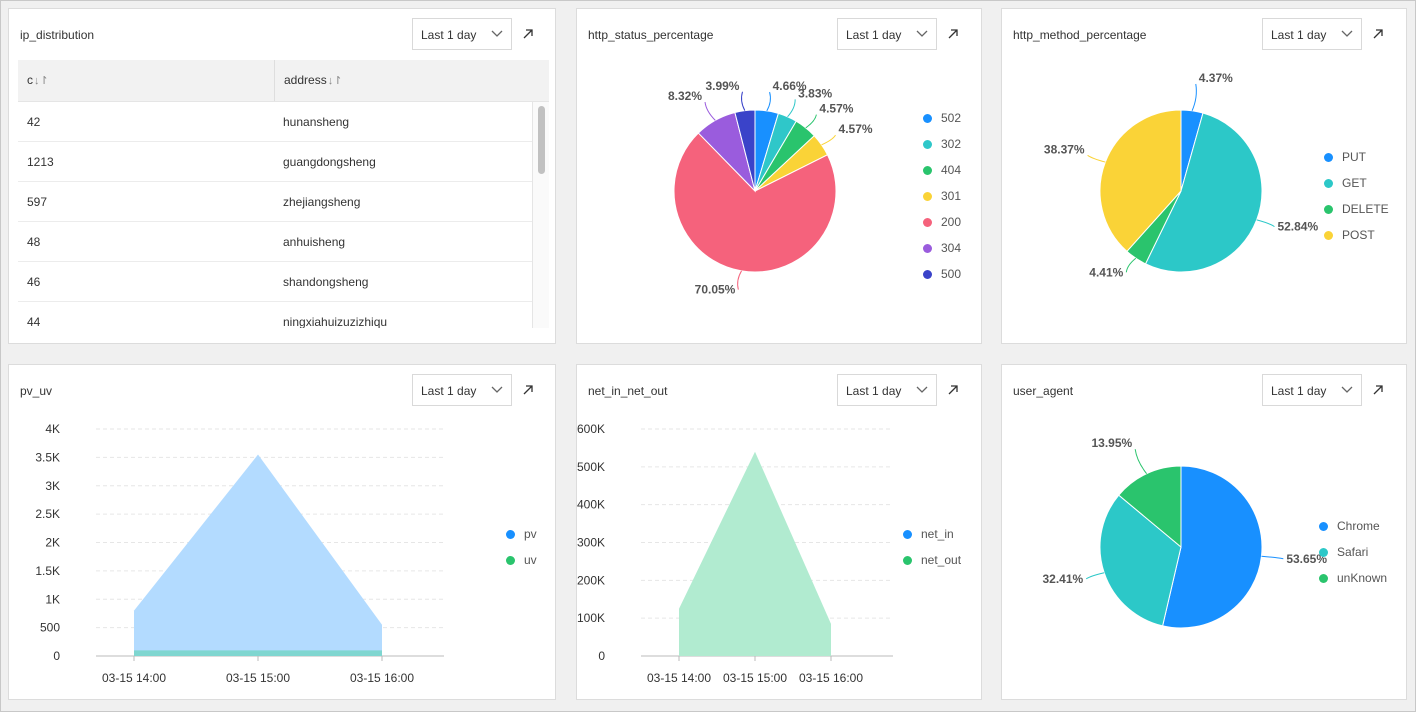 Image resolution: width=1416 pixels, height=712 pixels. Describe the element at coordinates (57, 35) in the screenshot. I see `panel-title: ip_distribution` at that location.